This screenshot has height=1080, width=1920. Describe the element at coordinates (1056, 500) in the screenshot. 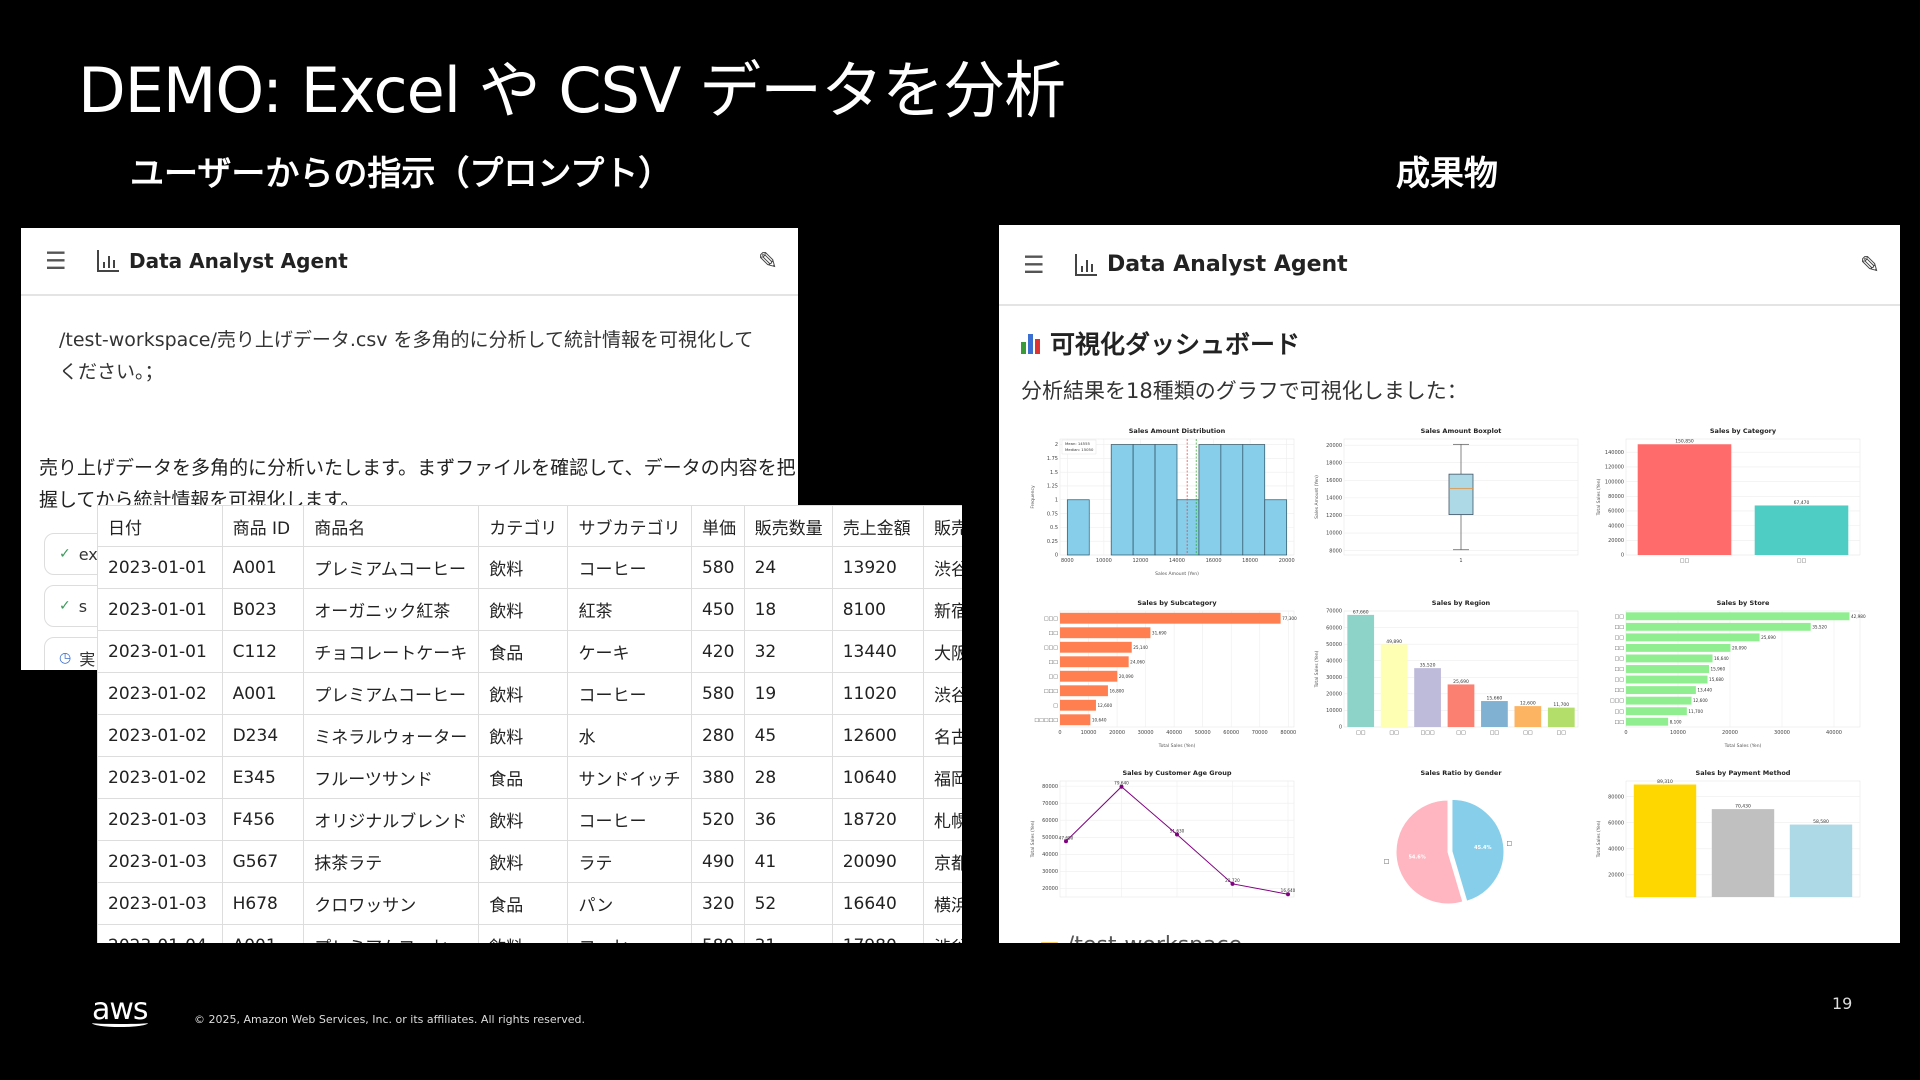

I see `y-tick-label: 1` at that location.